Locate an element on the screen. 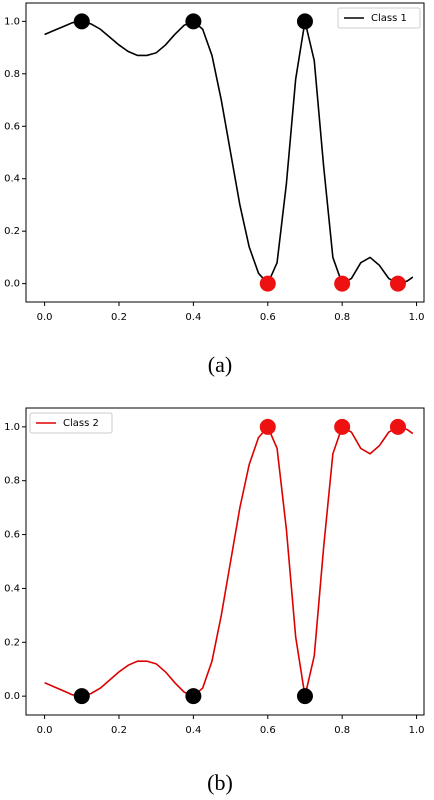 The height and width of the screenshot is (800, 434). legend-label: Class 1 is located at coordinates (389, 18).